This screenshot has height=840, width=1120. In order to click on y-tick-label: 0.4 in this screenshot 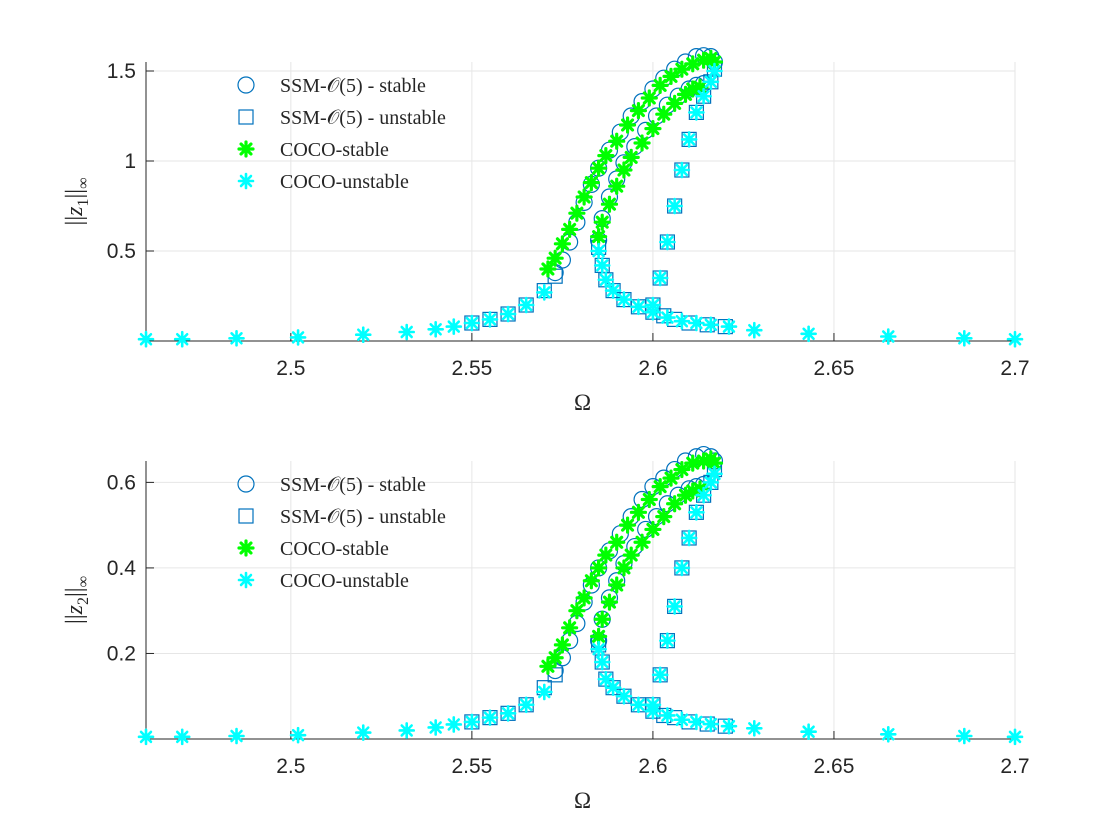, I will do `click(122, 568)`.